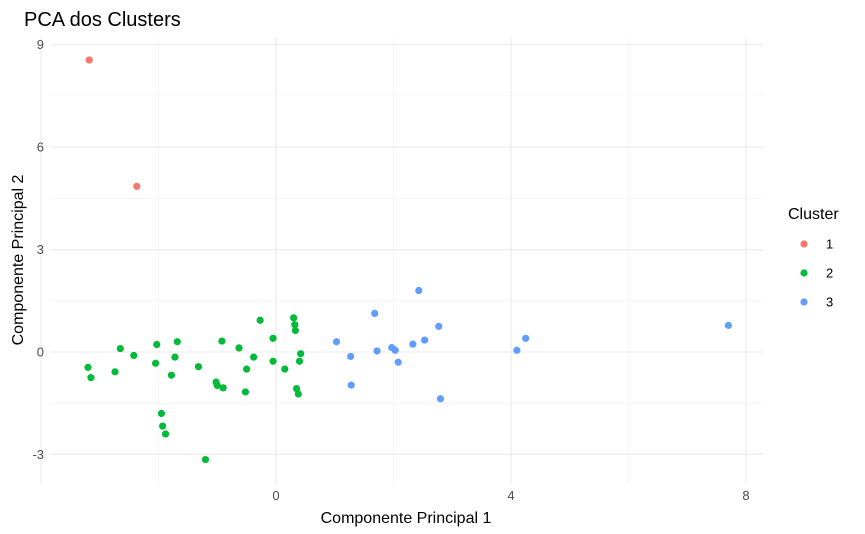 The height and width of the screenshot is (534, 865). I want to click on x-axis-tick-labels: 0 4 8, so click(510, 495).